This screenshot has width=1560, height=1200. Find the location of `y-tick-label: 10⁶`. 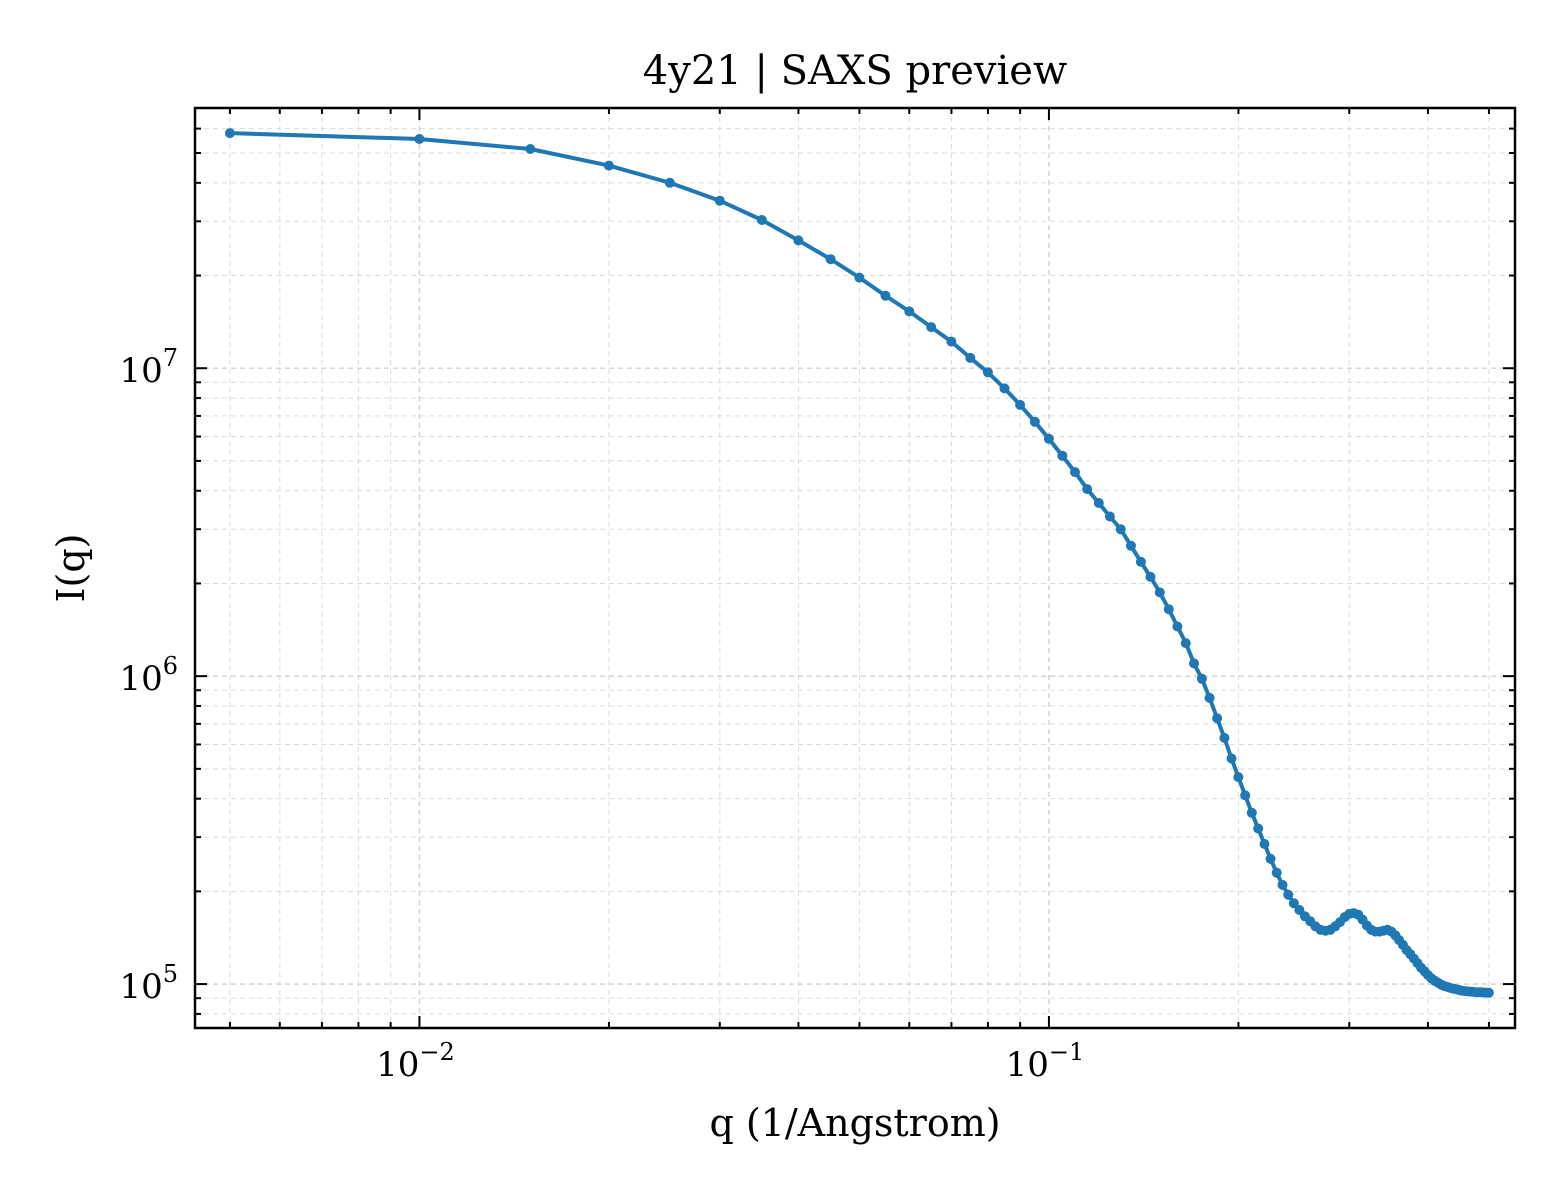

y-tick-label: 10⁶ is located at coordinates (148, 675).